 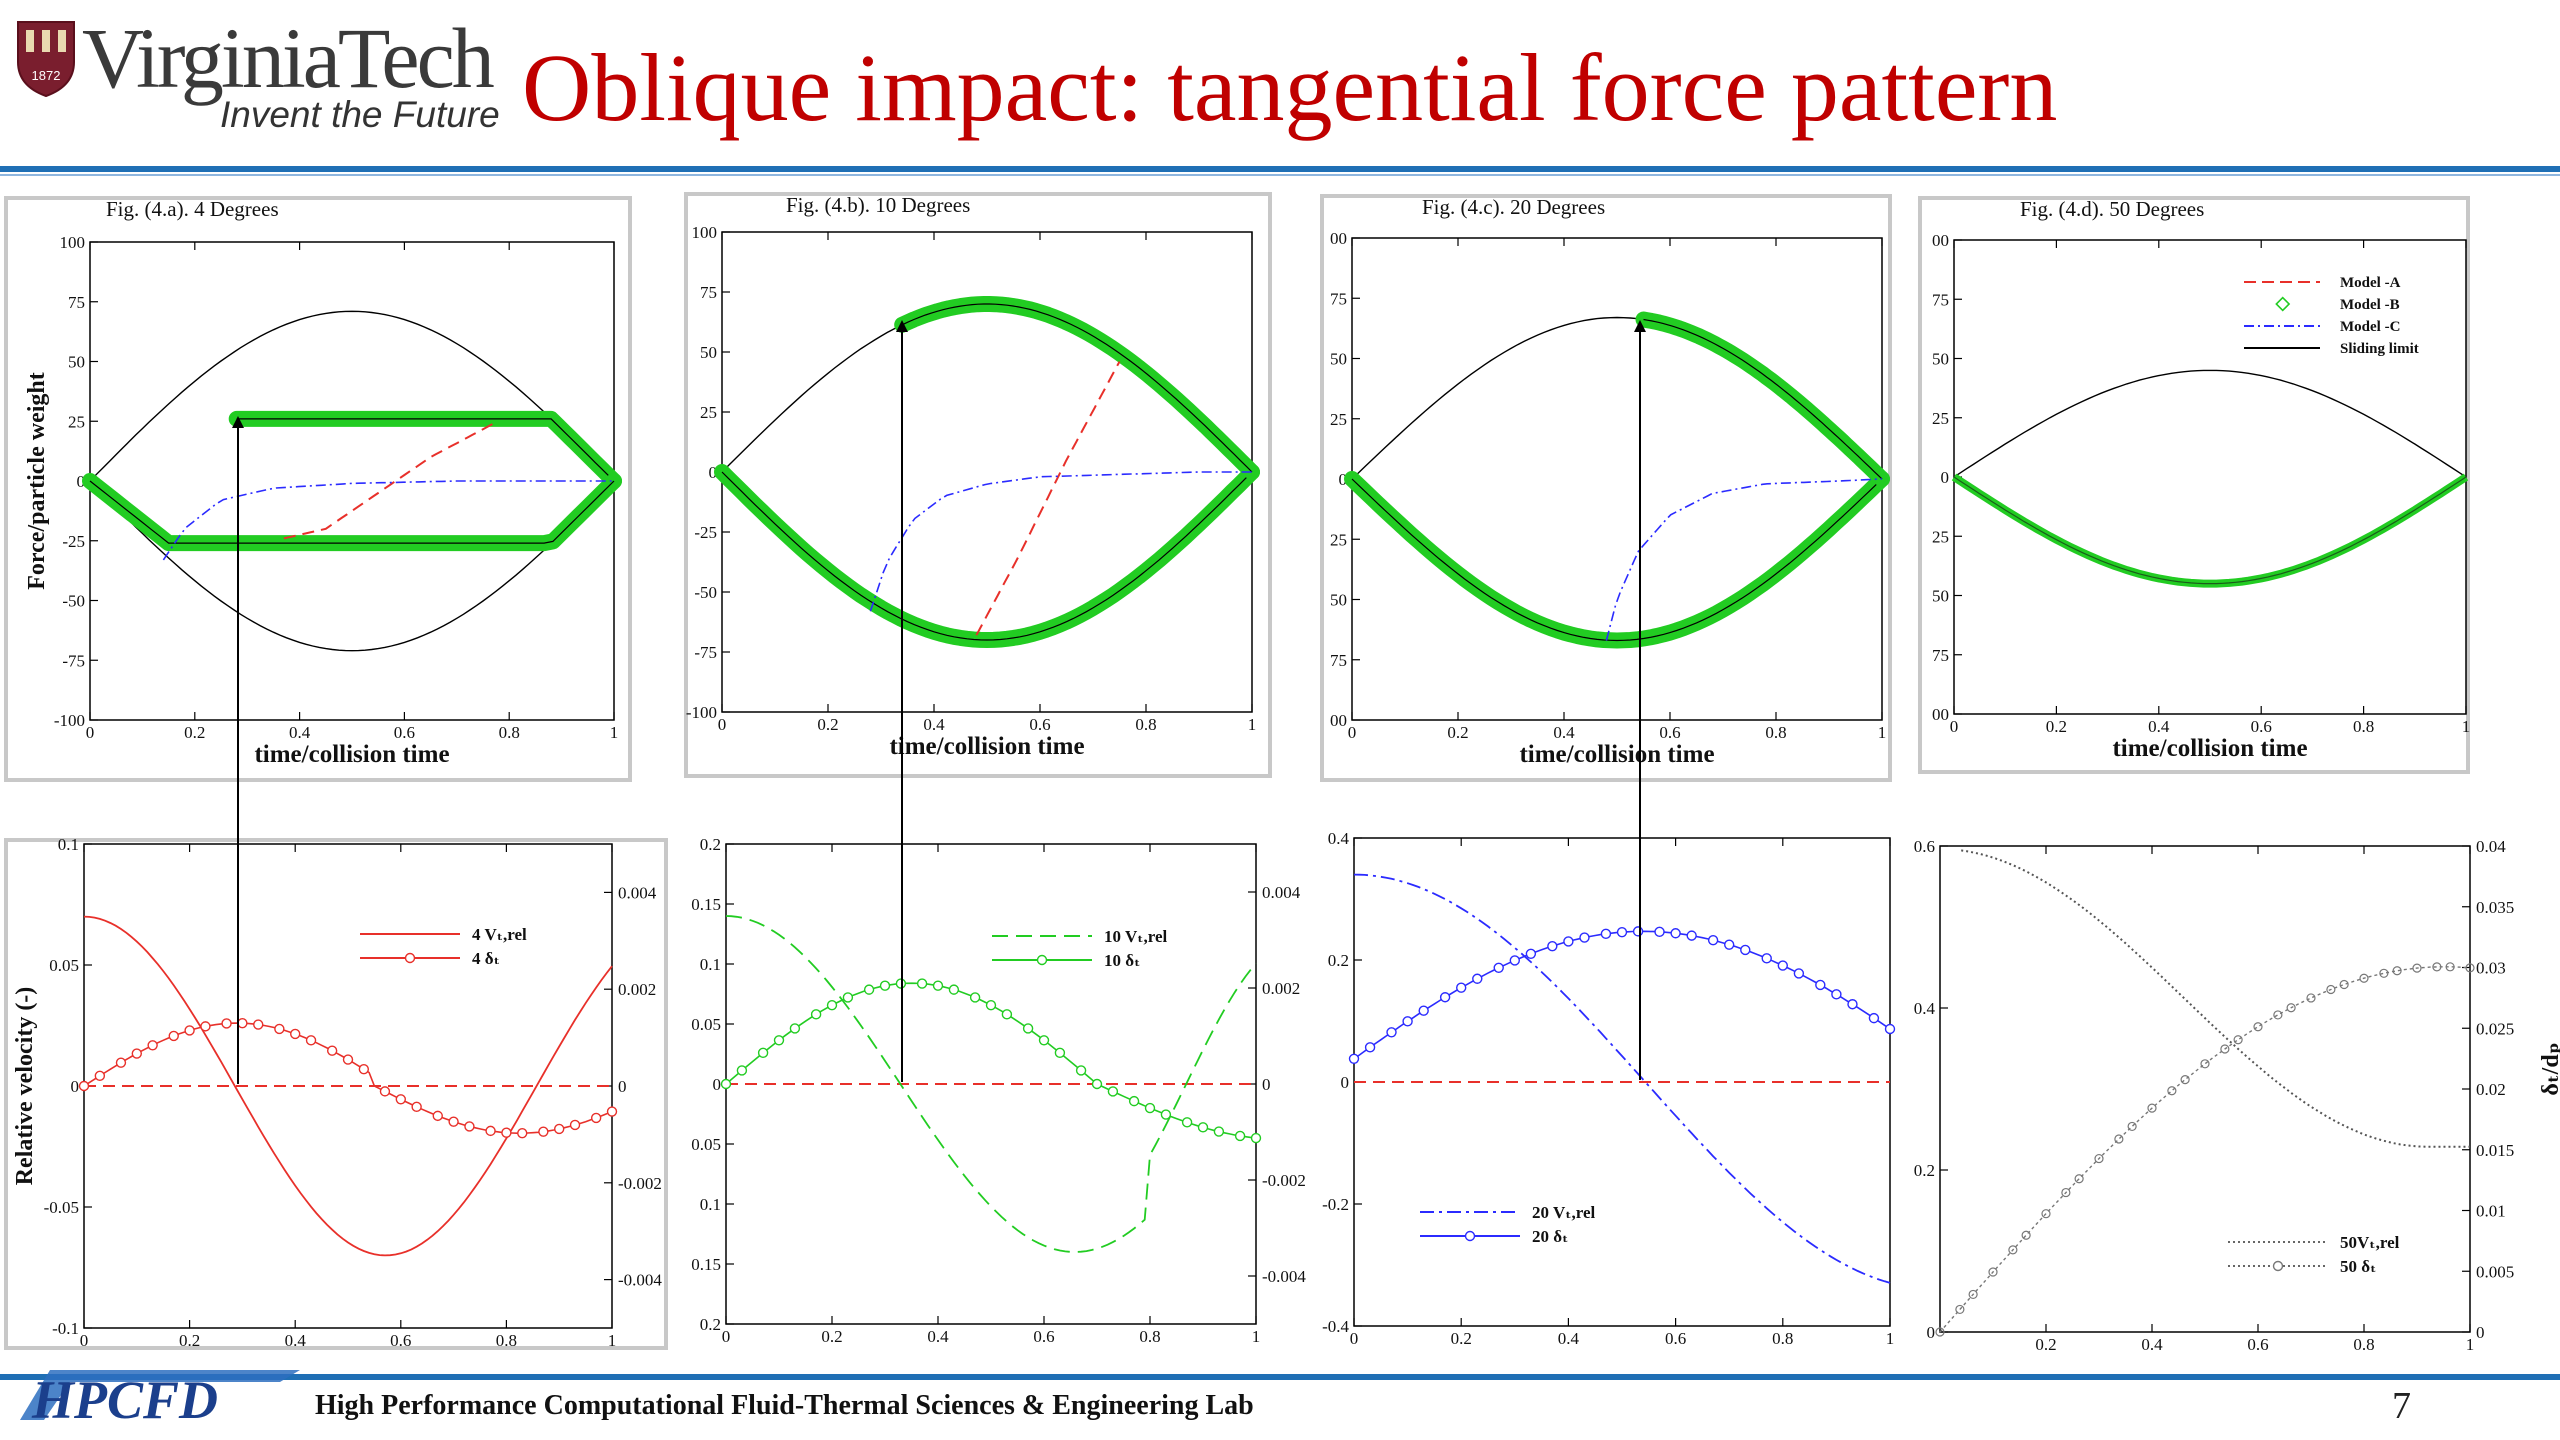 I want to click on virginia-tech-logo: 1872 VirginiaTech Invent the Future, so click(x=259, y=77).